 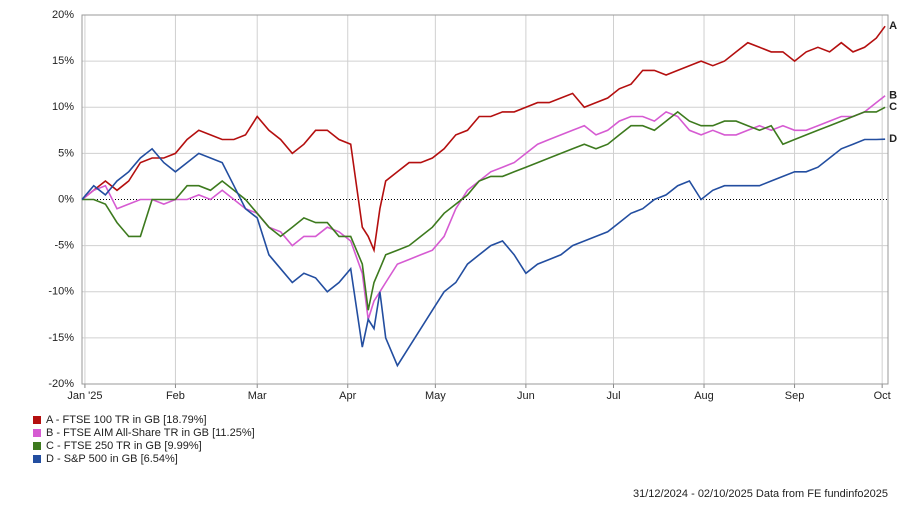 What do you see at coordinates (84, 396) in the screenshot?
I see `x-tick-label: Jan '25` at bounding box center [84, 396].